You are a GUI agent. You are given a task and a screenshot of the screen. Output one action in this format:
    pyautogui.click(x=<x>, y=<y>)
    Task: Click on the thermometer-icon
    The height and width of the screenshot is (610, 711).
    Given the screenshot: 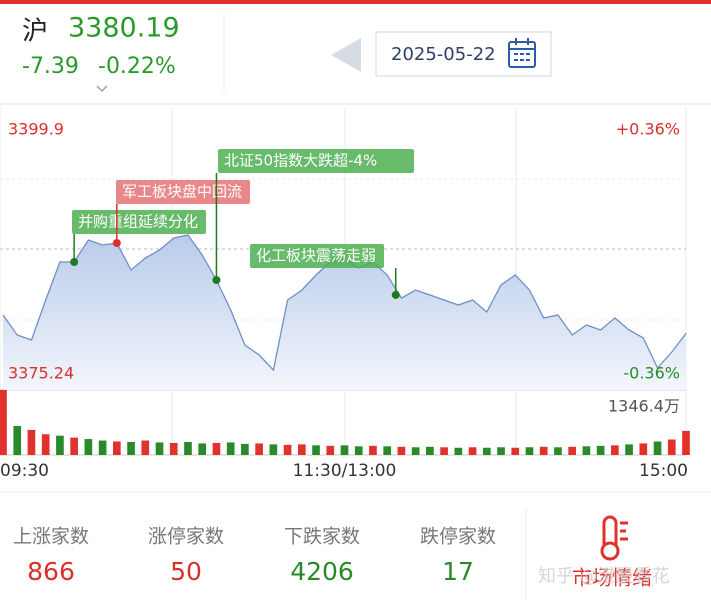 What is the action you would take?
    pyautogui.click(x=614, y=538)
    